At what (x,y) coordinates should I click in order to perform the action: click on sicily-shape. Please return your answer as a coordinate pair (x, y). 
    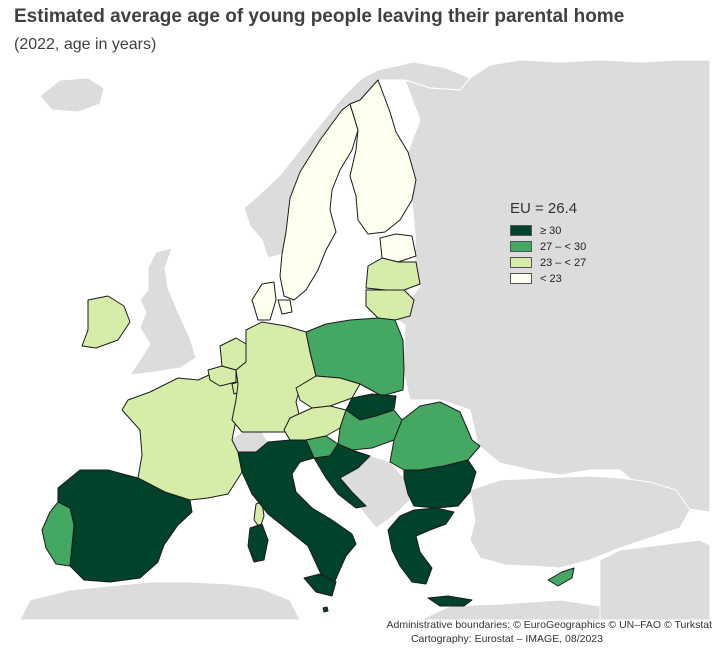
    Looking at the image, I should click on (320, 585).